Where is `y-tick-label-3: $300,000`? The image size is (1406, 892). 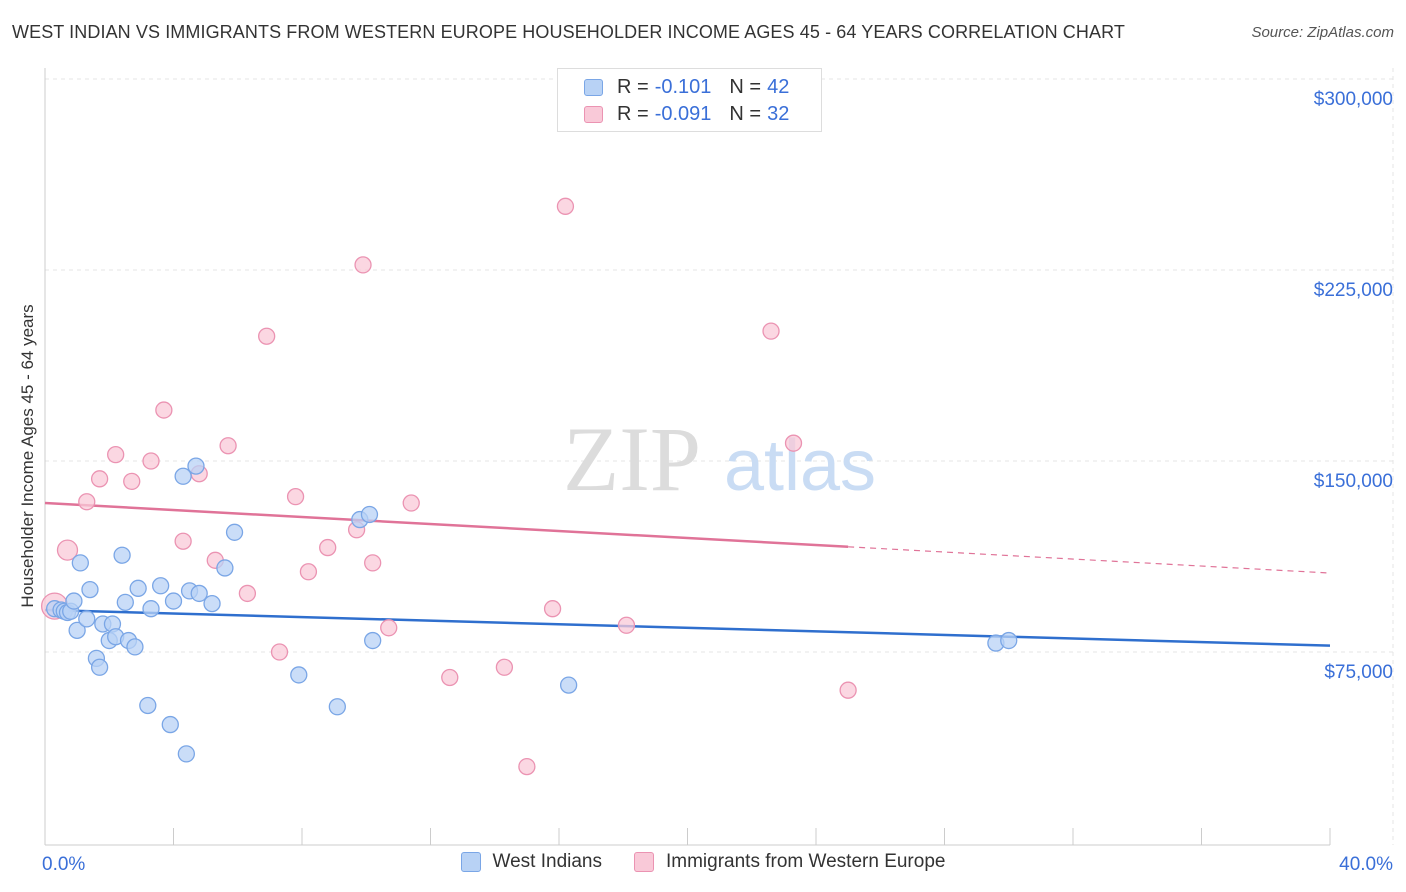 y-tick-label-3: $300,000 is located at coordinates (1353, 99).